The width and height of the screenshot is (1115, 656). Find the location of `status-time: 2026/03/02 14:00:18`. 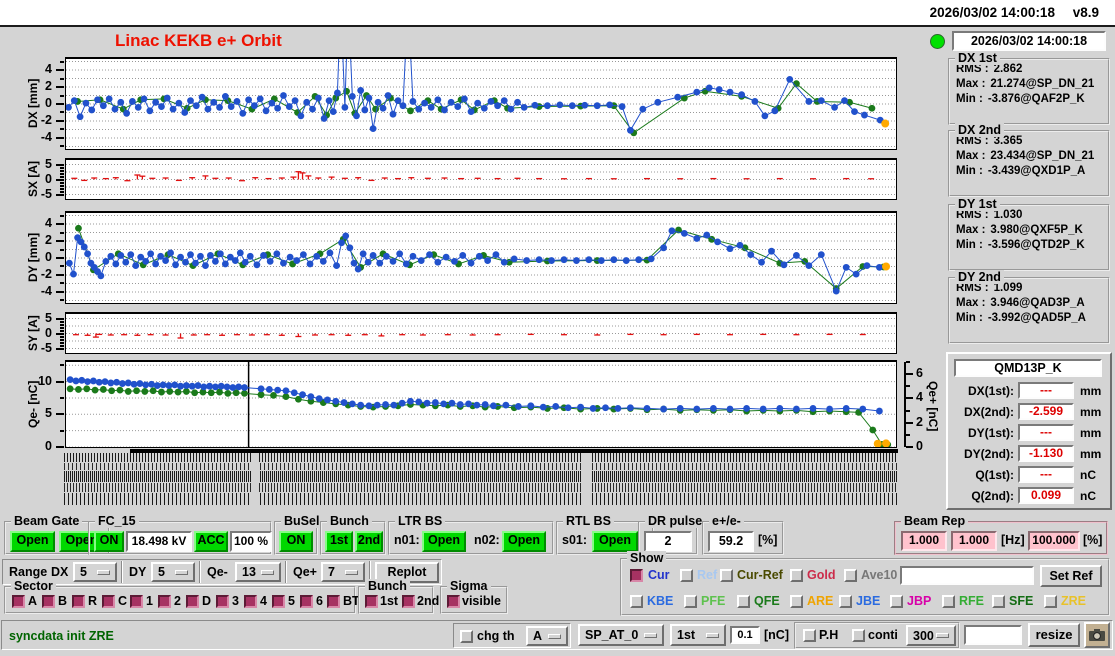

status-time: 2026/03/02 14:00:18 is located at coordinates (1029, 41).